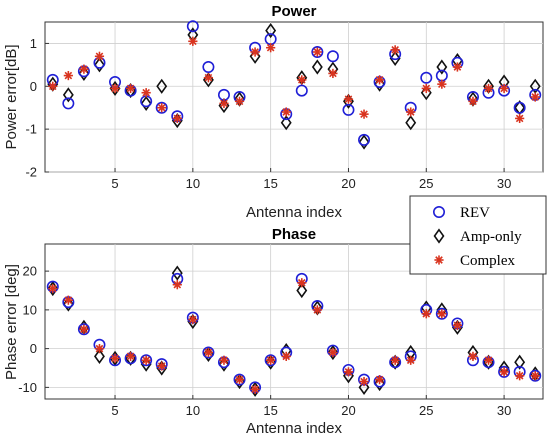 The image size is (550, 444). I want to click on phase-ylabel: Phase error [deg], so click(11, 322).